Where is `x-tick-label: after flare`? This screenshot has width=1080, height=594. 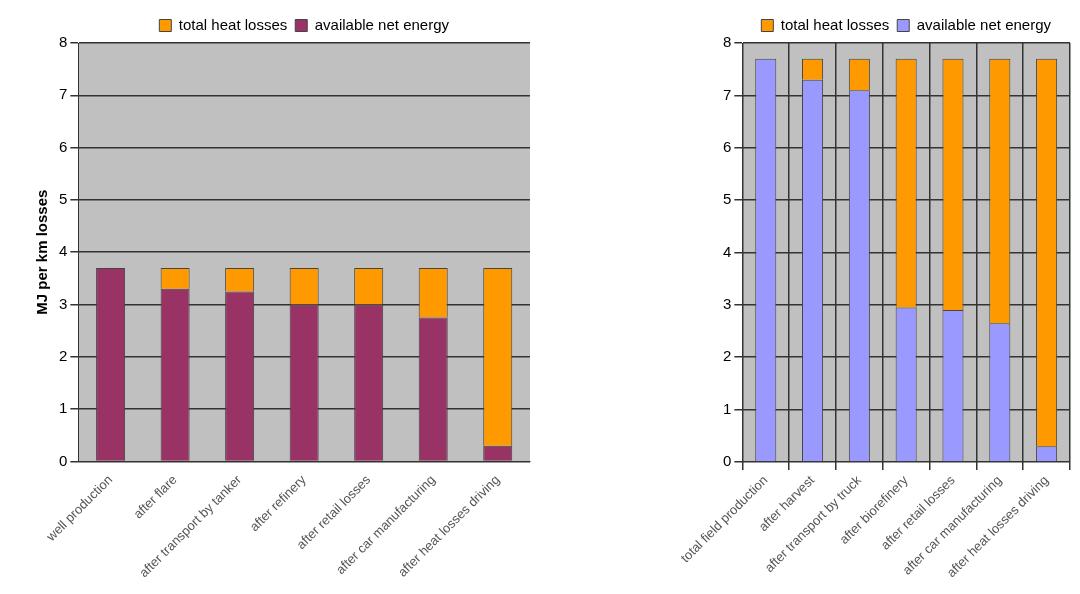
x-tick-label: after flare is located at coordinates (155, 496).